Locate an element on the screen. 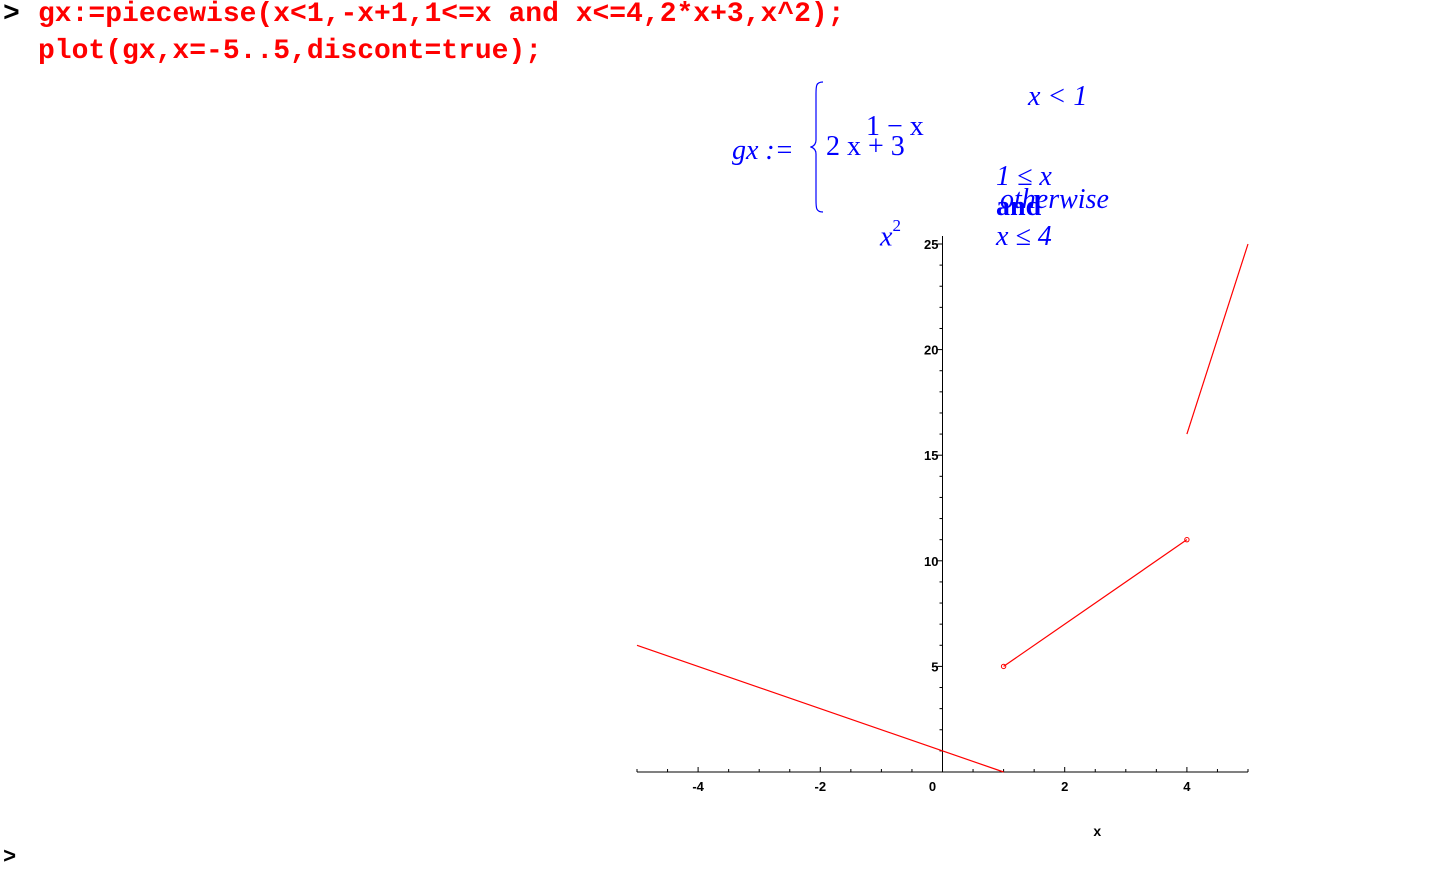 This screenshot has width=1451, height=873. x-tick-label: 0 is located at coordinates (932, 786).